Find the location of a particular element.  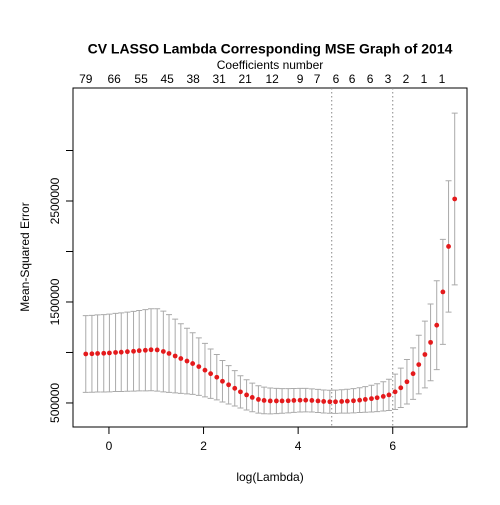

coef-label: 3 is located at coordinates (388, 79).